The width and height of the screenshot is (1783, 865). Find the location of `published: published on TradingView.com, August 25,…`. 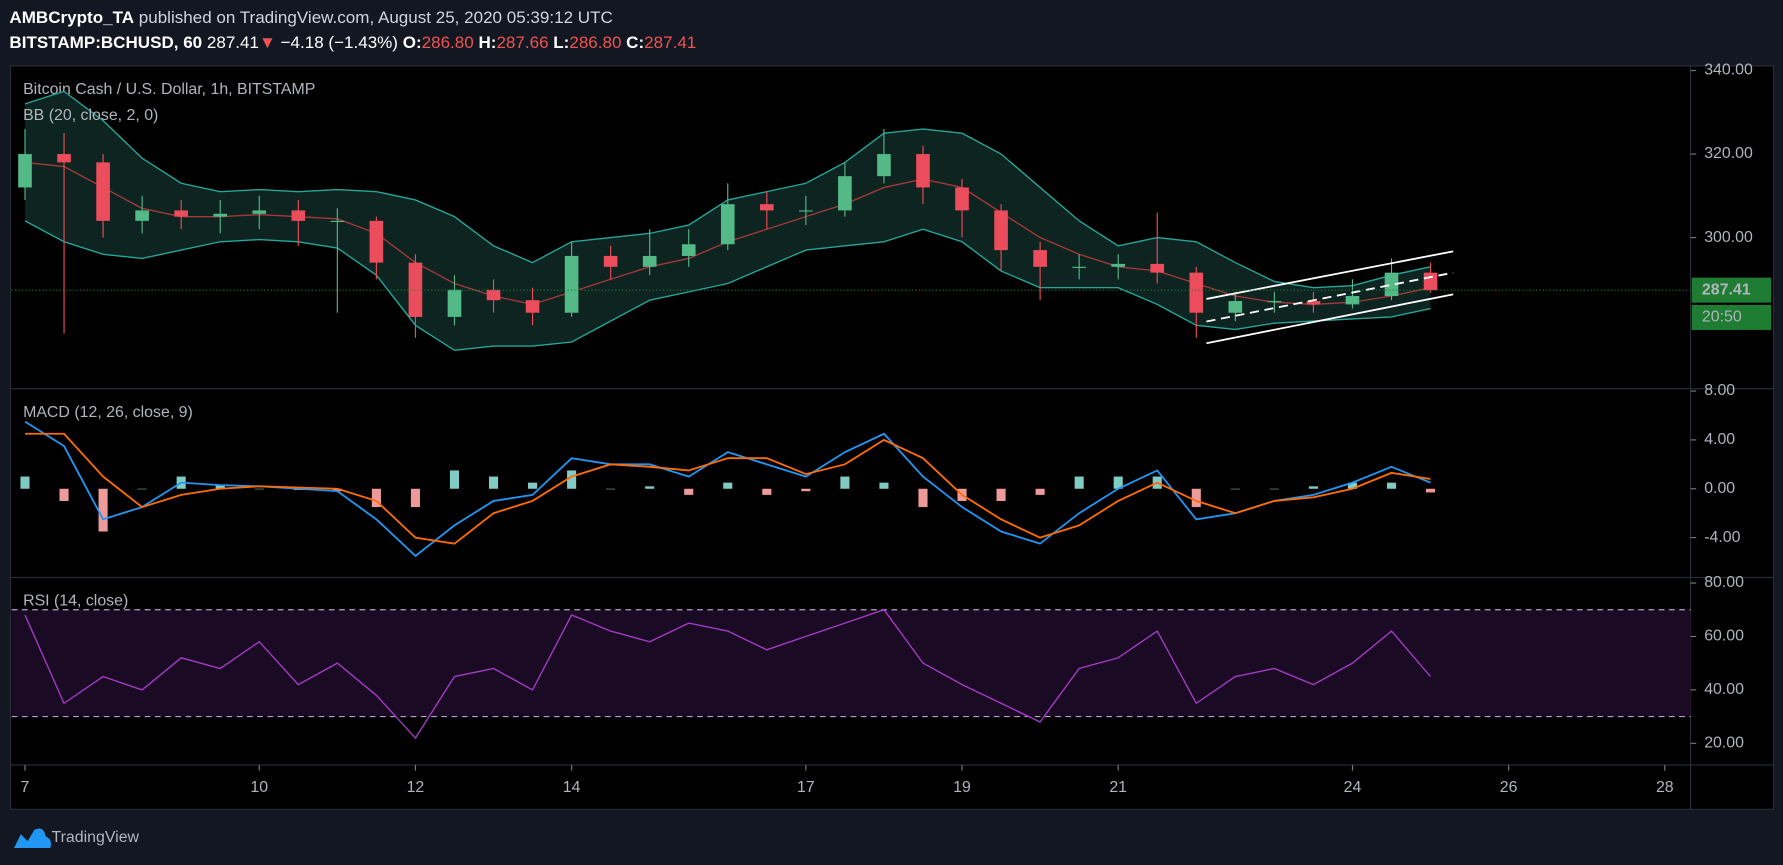

published: published on TradingView.com, August 25,… is located at coordinates (376, 17).